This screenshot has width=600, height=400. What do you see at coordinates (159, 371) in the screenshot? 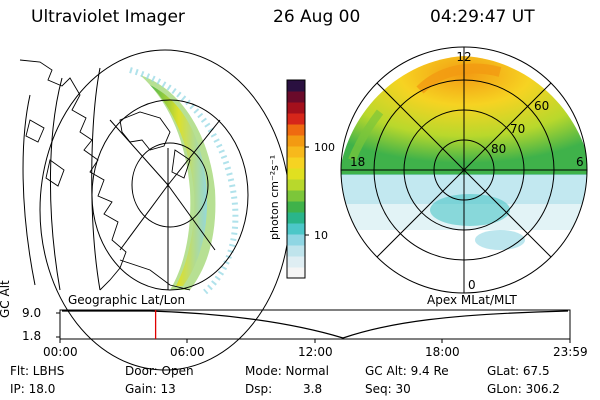
I see `door-info: Door: Open` at bounding box center [159, 371].